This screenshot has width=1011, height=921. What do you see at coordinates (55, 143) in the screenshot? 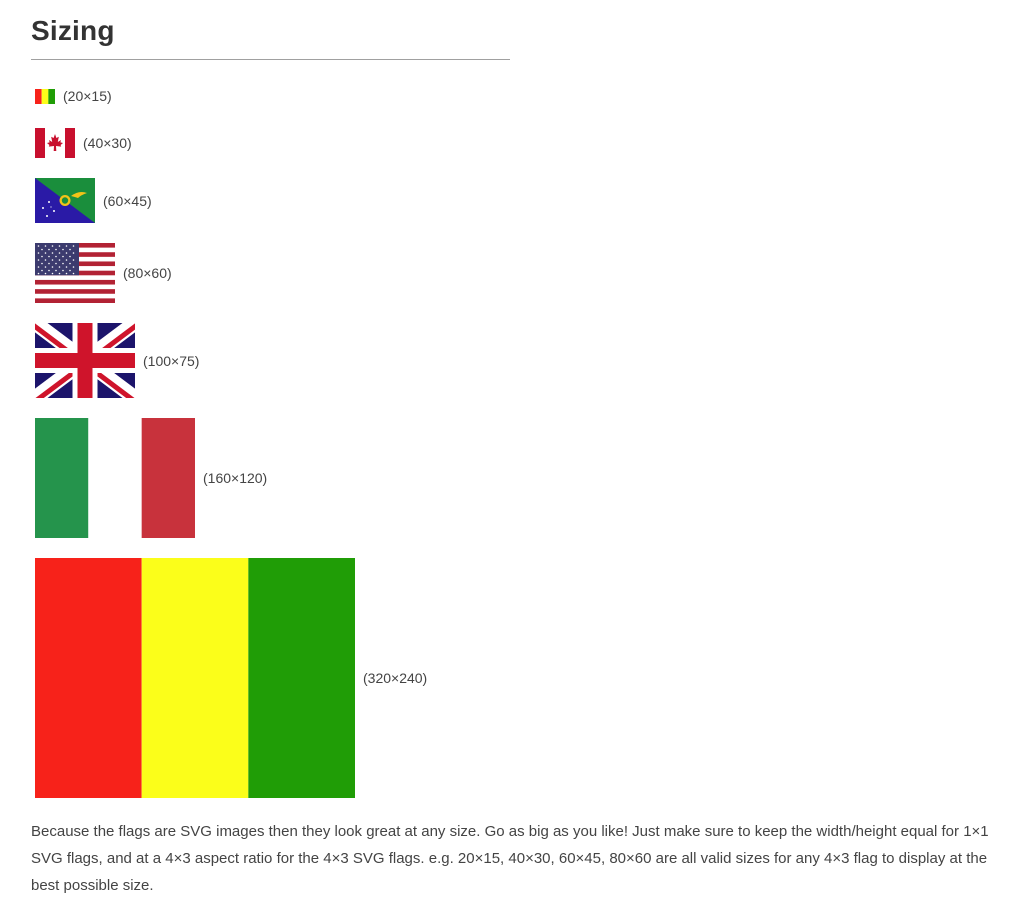
I see `canada-flag-icon` at bounding box center [55, 143].